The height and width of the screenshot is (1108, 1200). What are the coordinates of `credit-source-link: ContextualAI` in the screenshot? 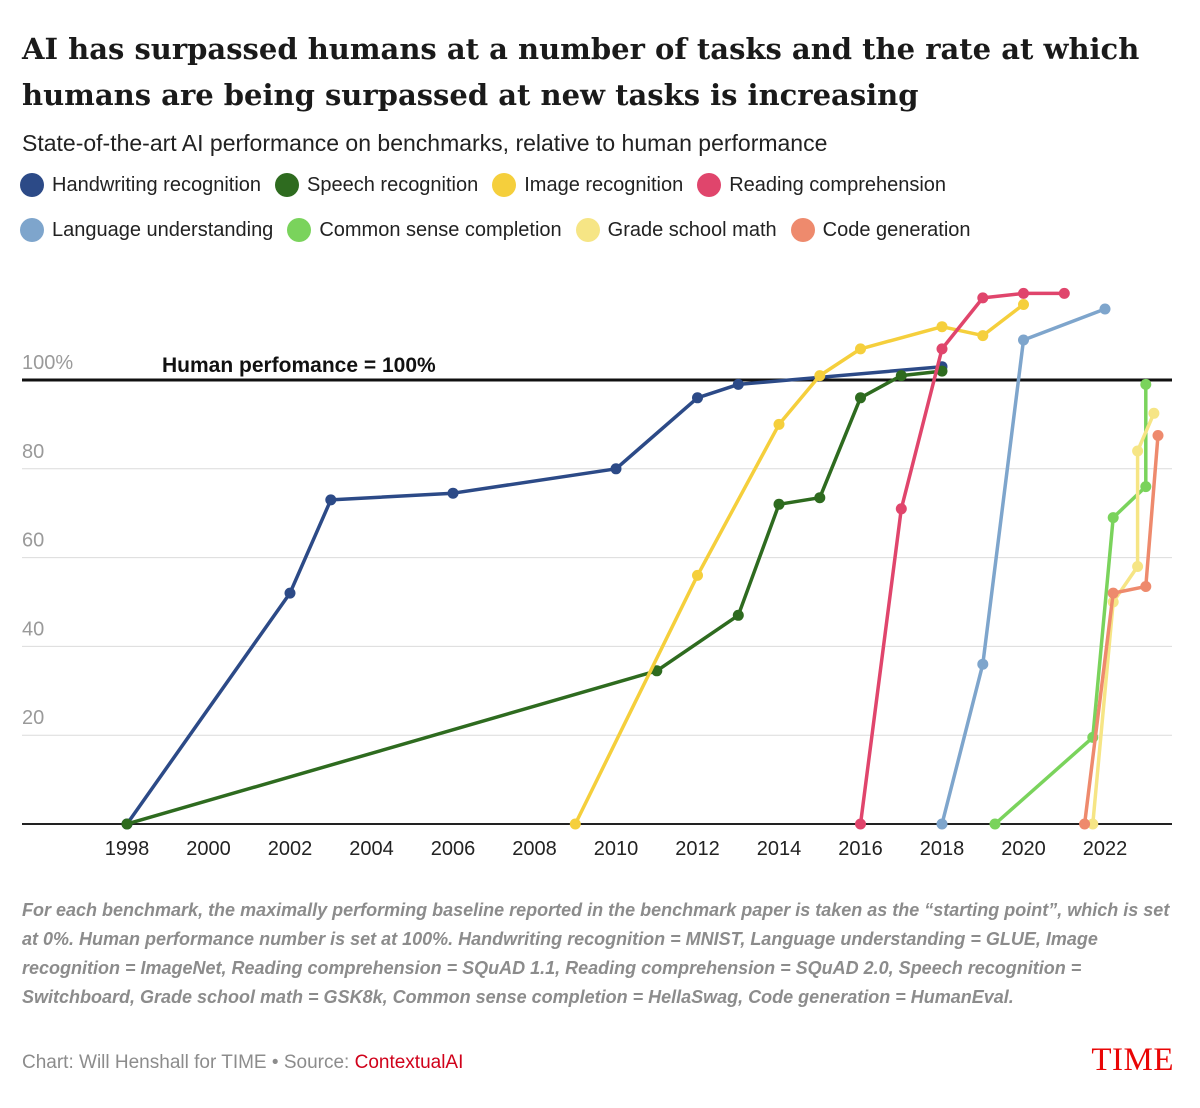 It's located at (409, 1062).